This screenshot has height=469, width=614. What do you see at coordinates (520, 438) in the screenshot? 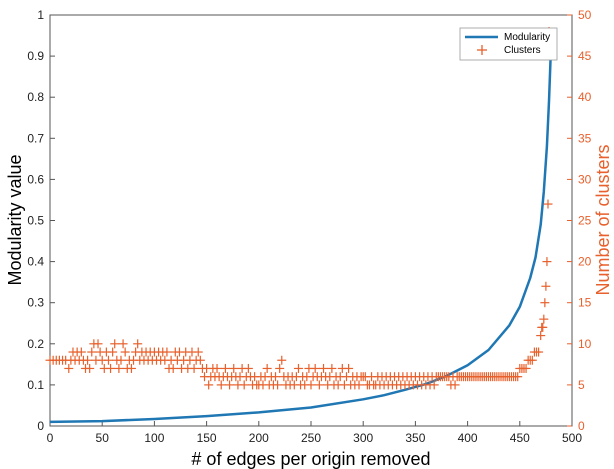
I see `x-tick-label: 450` at bounding box center [520, 438].